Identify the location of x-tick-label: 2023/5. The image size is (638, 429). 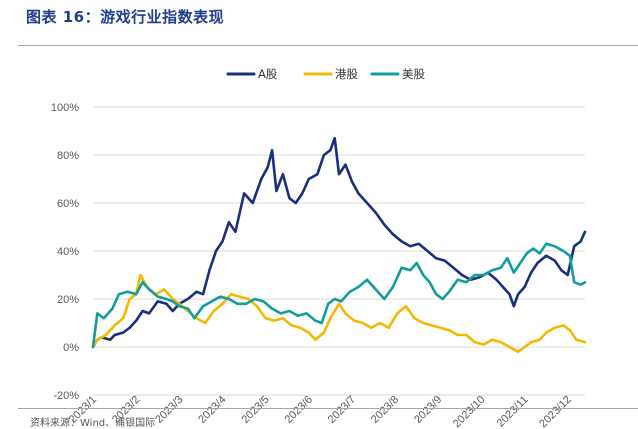
(255, 410).